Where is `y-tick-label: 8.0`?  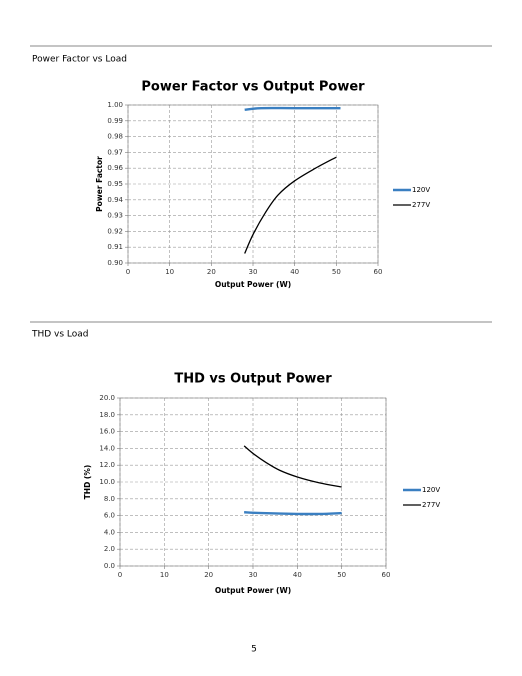
y-tick-label: 8.0 is located at coordinates (109, 499).